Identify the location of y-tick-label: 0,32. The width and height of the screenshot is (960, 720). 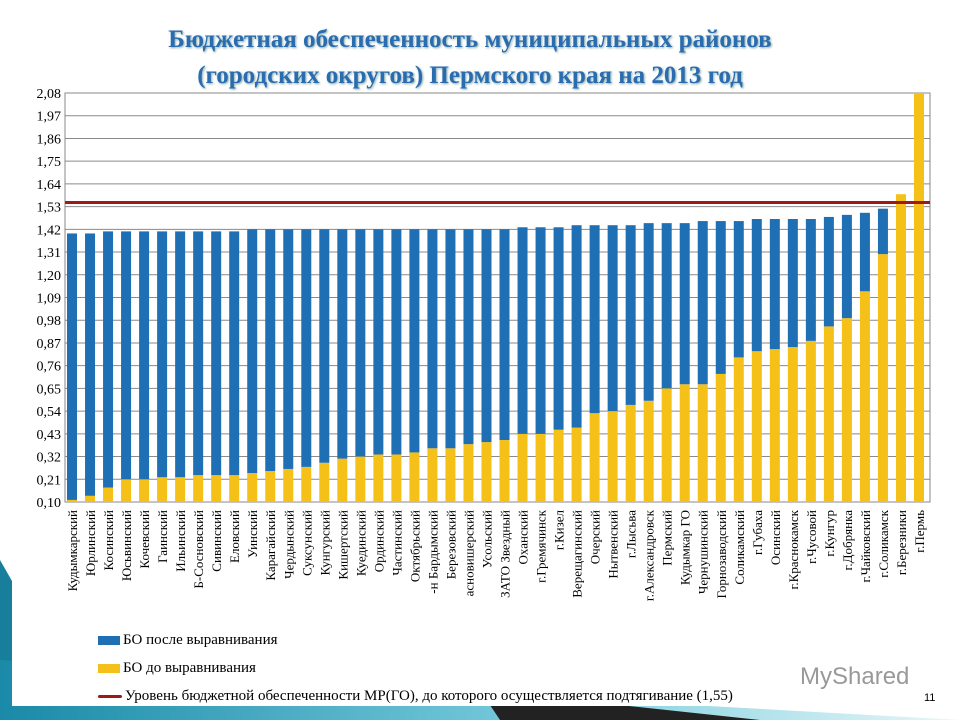
(49, 458).